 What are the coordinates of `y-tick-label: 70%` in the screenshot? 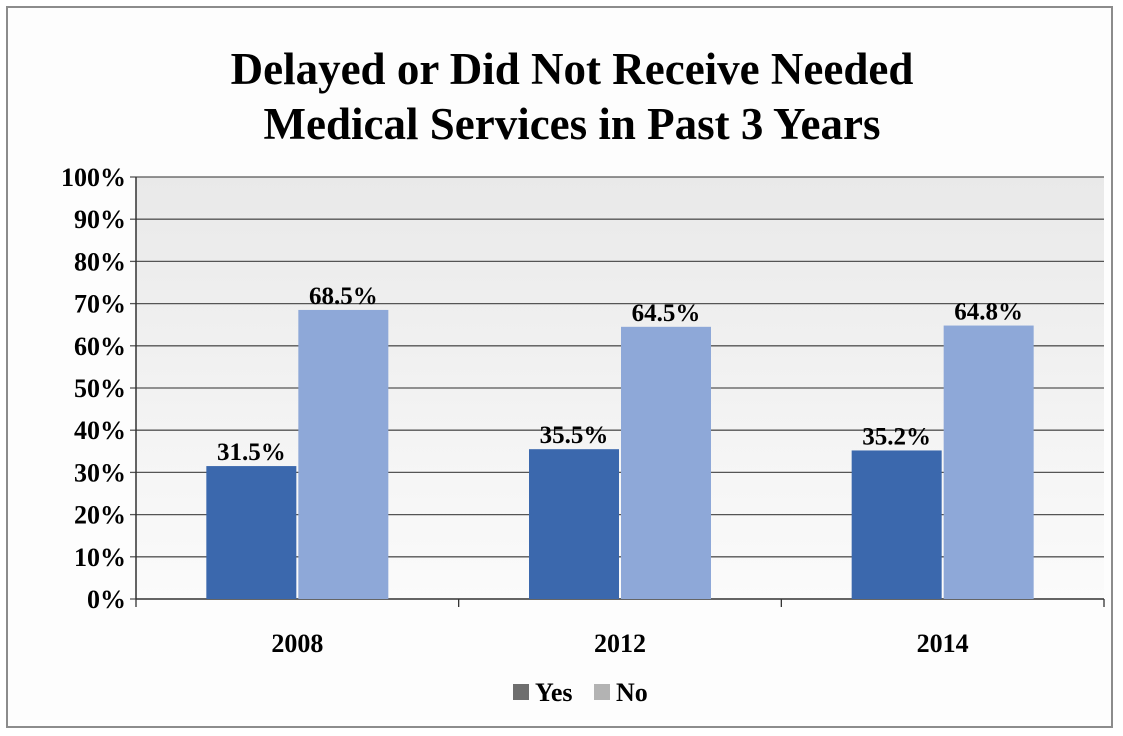 It's located at (100, 304).